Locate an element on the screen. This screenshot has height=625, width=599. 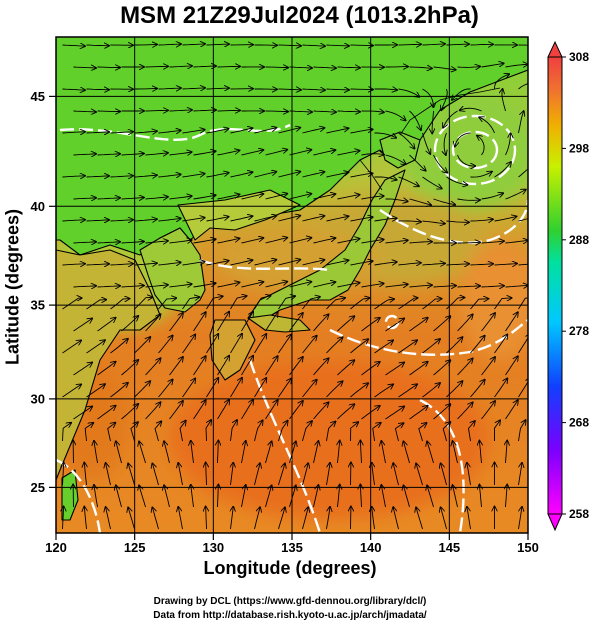
coastline-detail is located at coordinates (430, 139).